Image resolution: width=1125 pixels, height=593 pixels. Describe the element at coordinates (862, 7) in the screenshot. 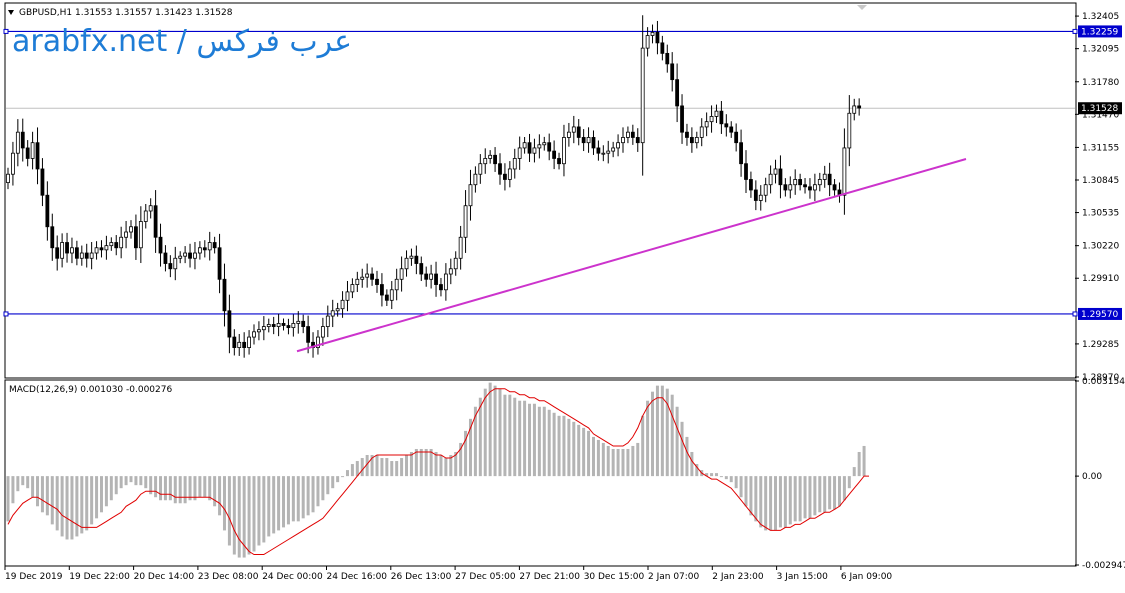

I see `scroll-shift-icon` at that location.